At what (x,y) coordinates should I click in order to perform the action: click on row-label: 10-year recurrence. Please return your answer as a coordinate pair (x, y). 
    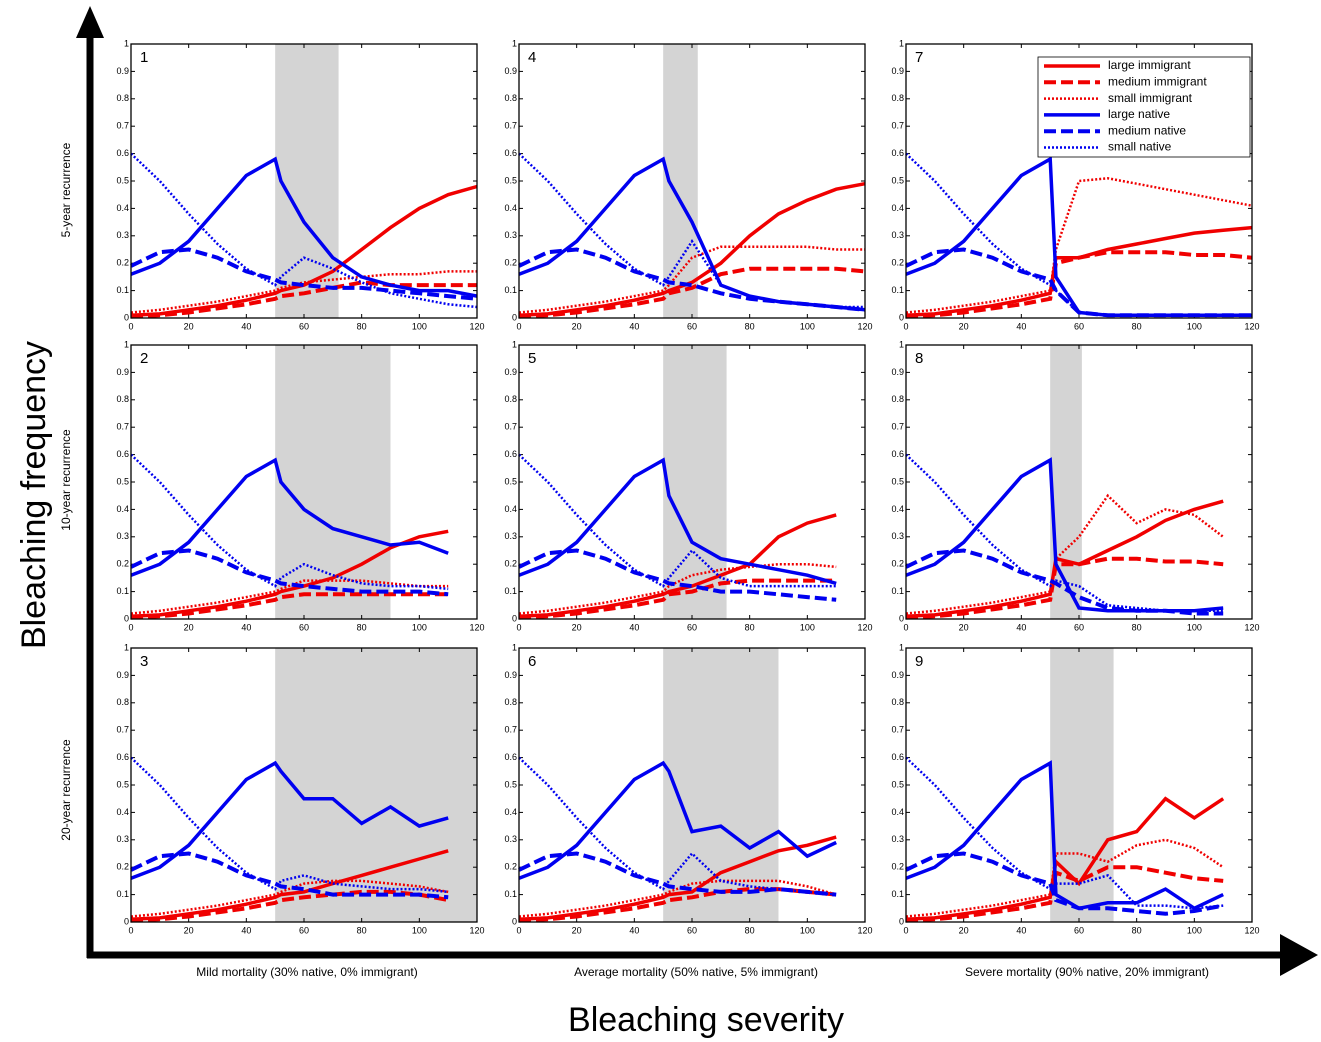
    Looking at the image, I should click on (66, 480).